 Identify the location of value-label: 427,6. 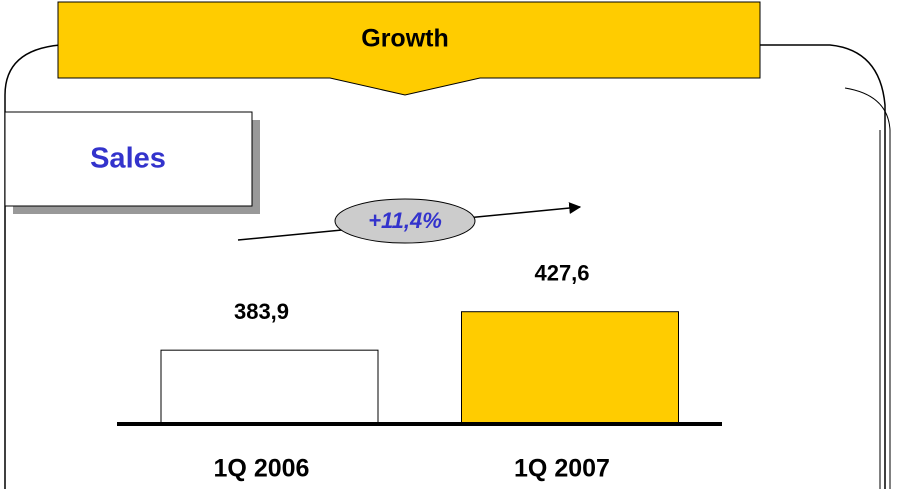
(561, 273).